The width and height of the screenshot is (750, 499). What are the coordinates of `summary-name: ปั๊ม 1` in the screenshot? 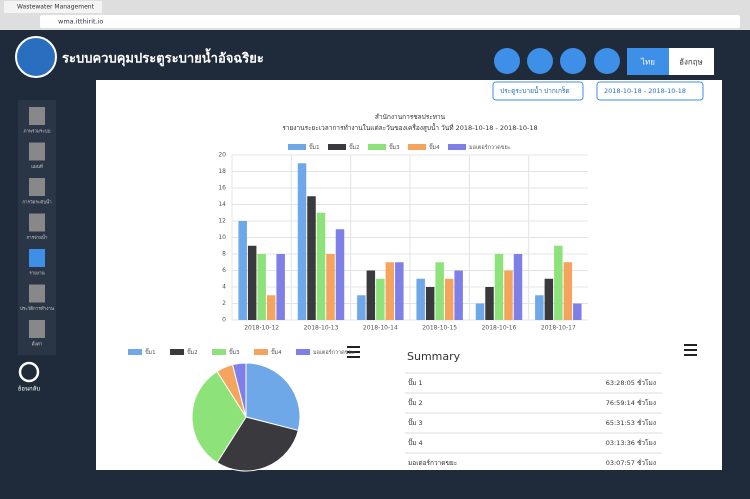 It's located at (415, 382).